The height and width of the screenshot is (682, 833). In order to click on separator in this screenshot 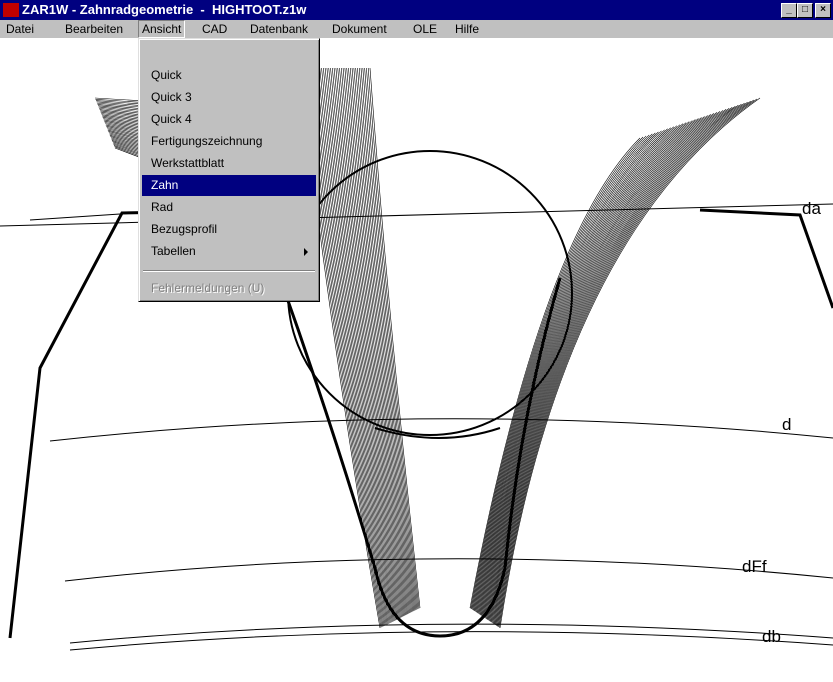, I will do `click(229, 271)`.